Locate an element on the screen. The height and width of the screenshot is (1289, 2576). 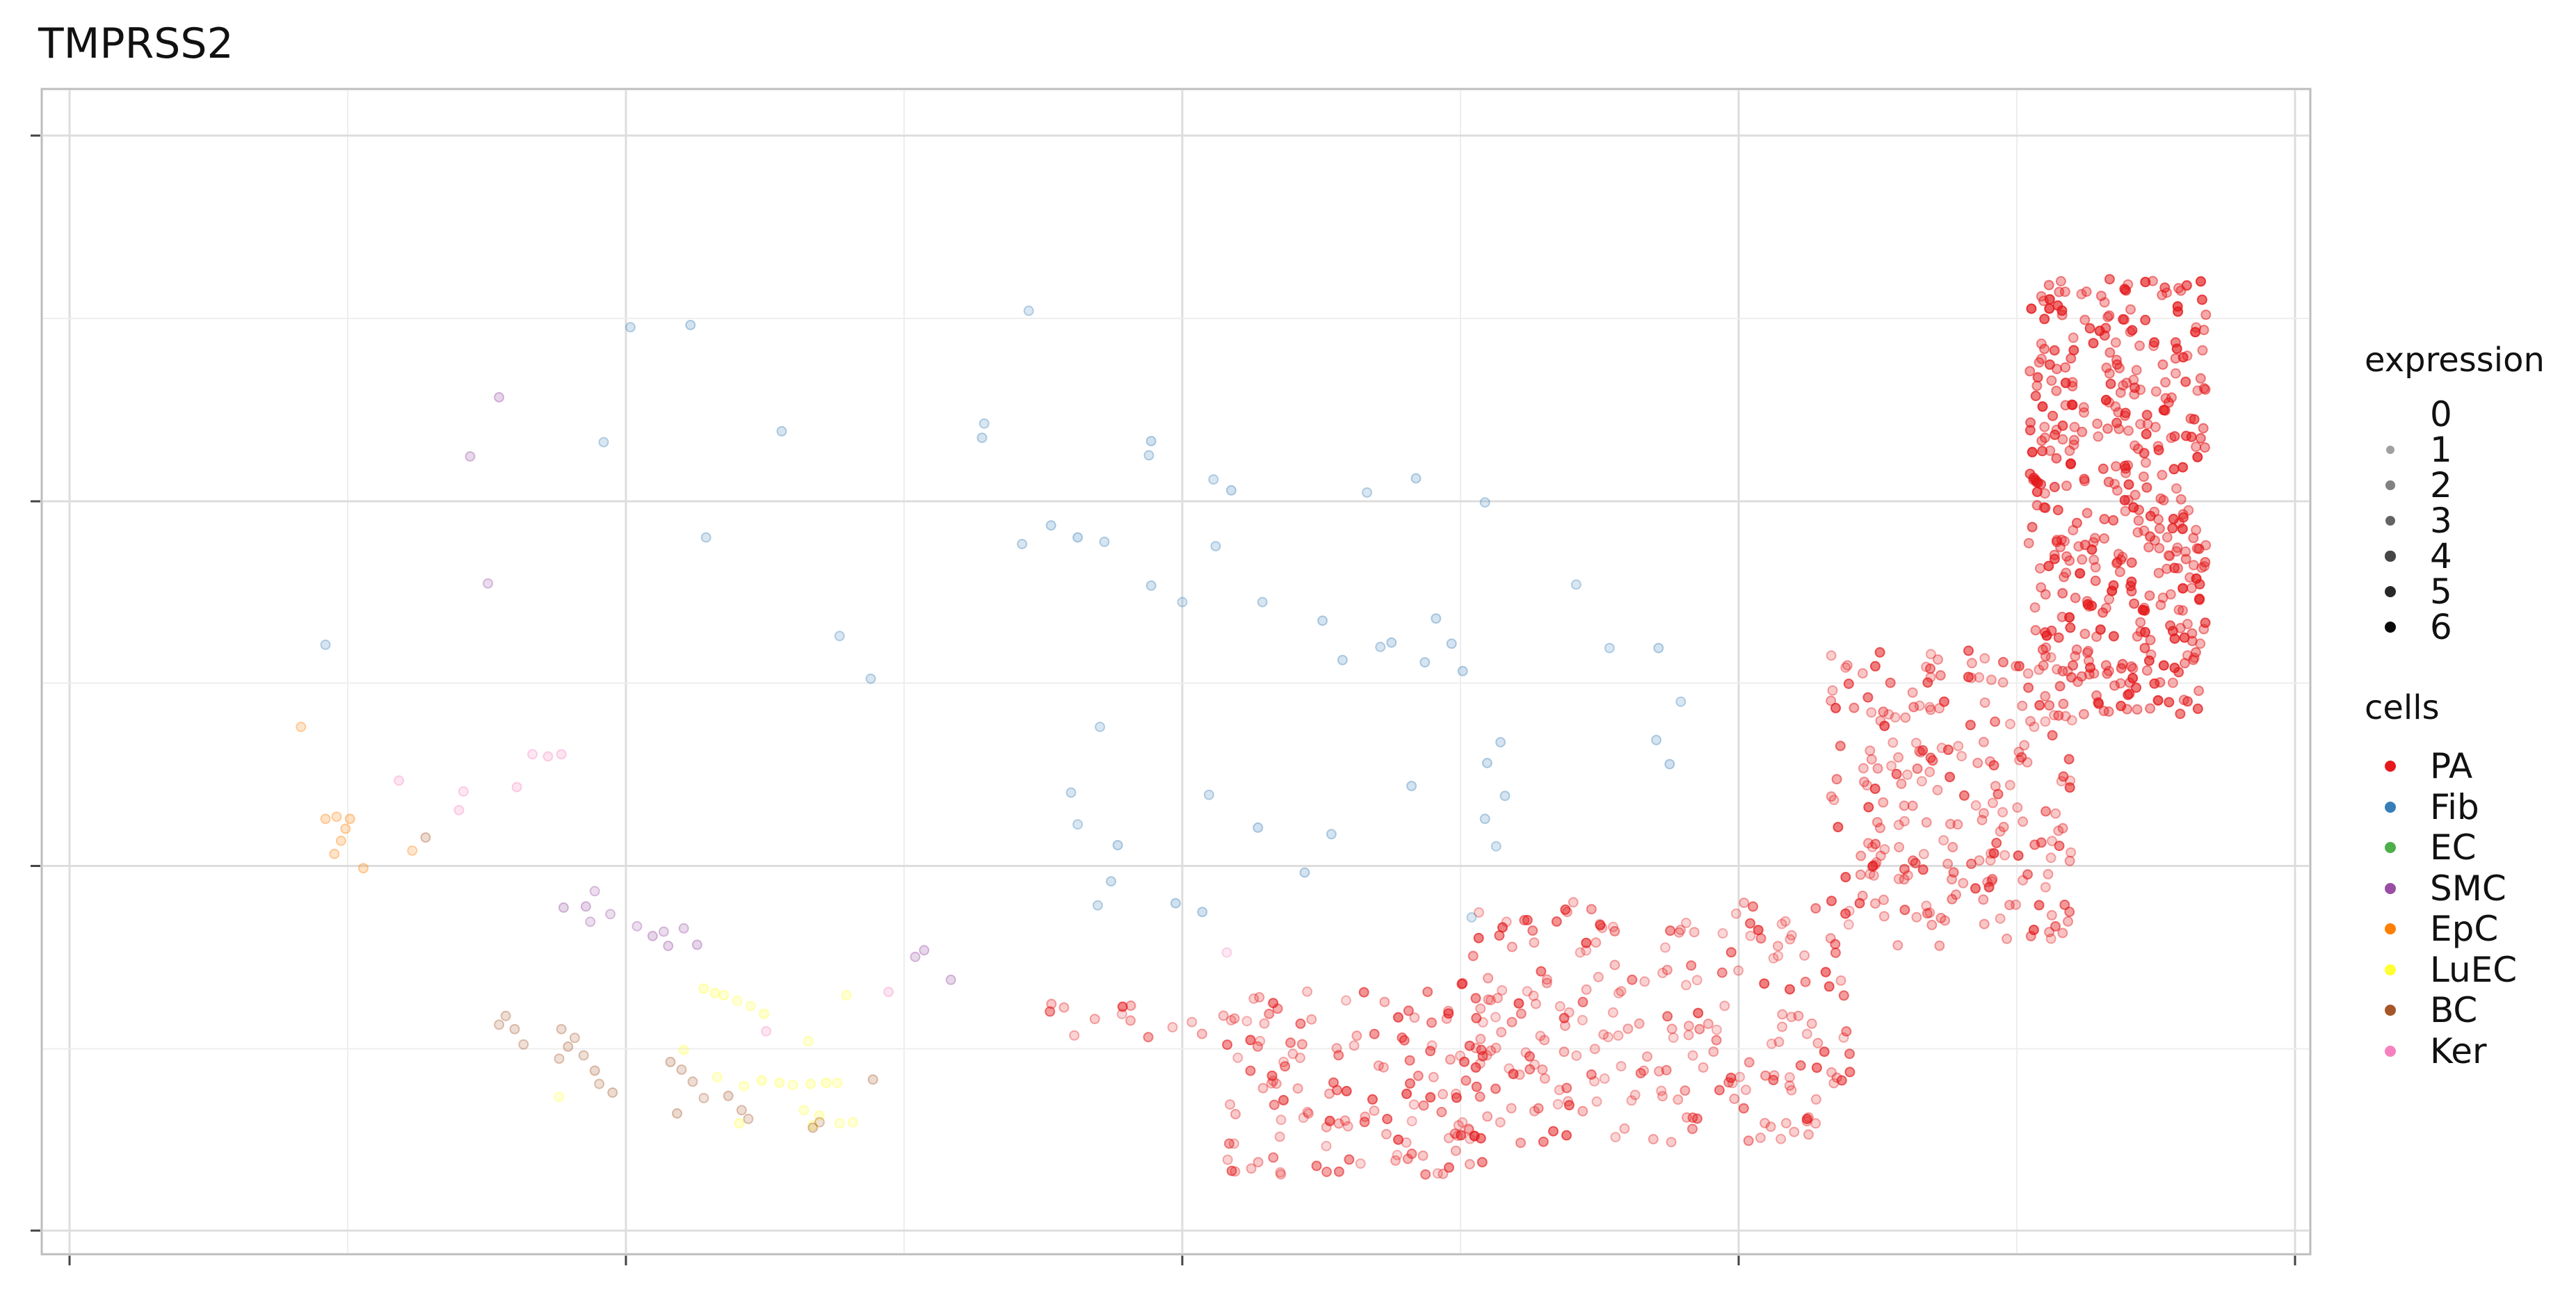
legend-cells-item: Ker is located at coordinates (2429, 1050).